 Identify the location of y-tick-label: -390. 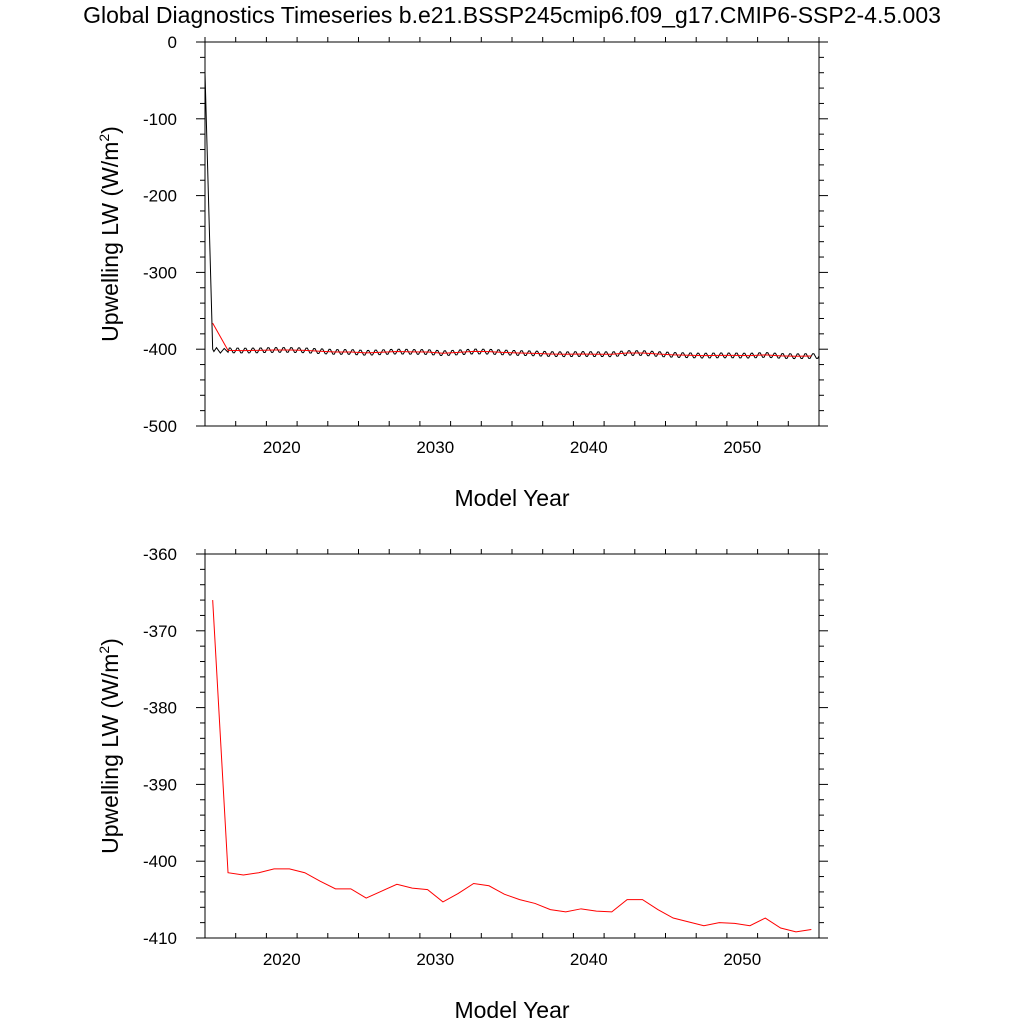
(160, 784).